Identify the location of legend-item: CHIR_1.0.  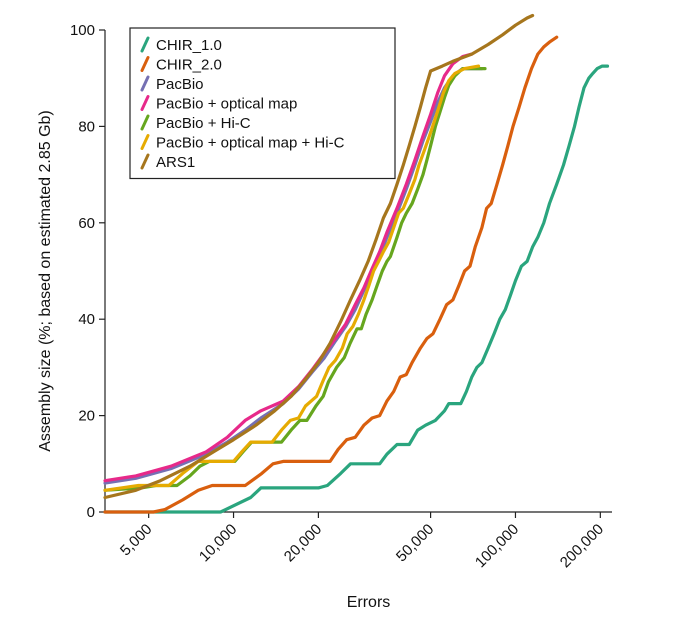
(181, 45).